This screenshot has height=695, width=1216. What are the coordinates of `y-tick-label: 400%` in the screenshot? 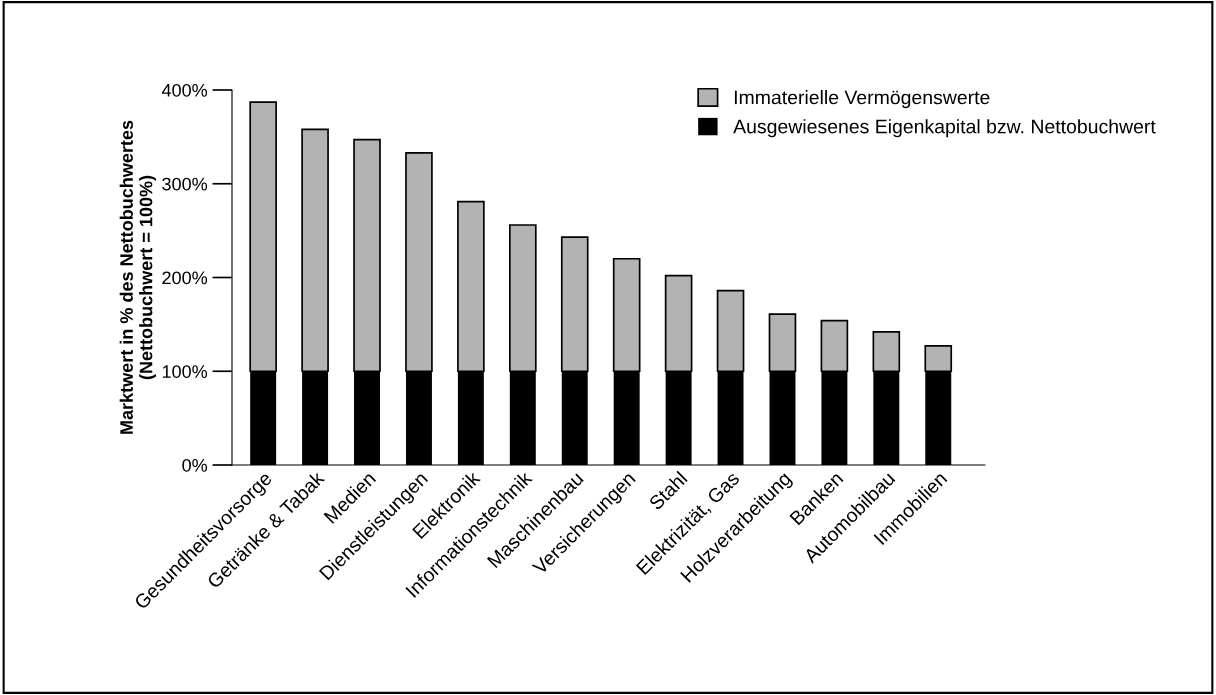 It's located at (184, 90).